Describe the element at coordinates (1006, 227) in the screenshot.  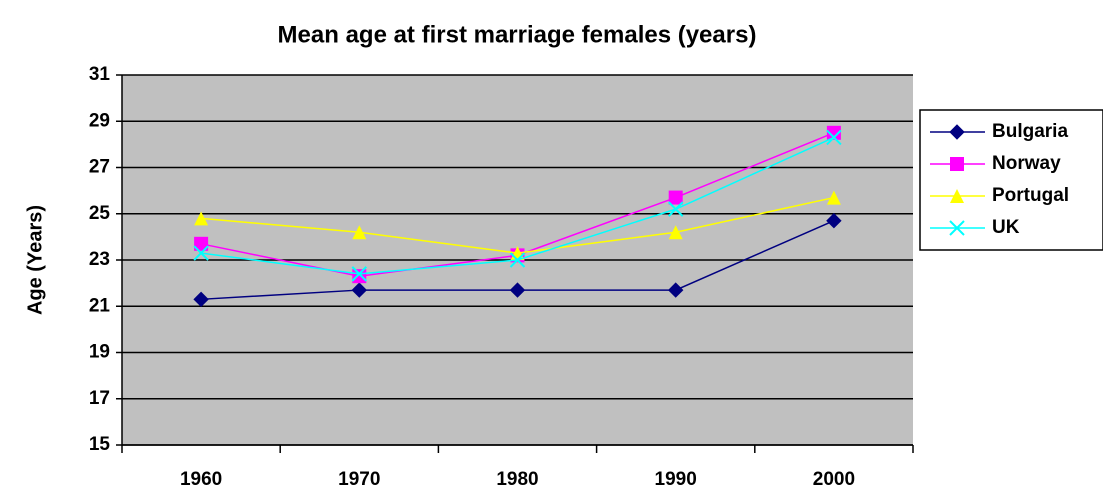
I see `legend-label: UK` at that location.